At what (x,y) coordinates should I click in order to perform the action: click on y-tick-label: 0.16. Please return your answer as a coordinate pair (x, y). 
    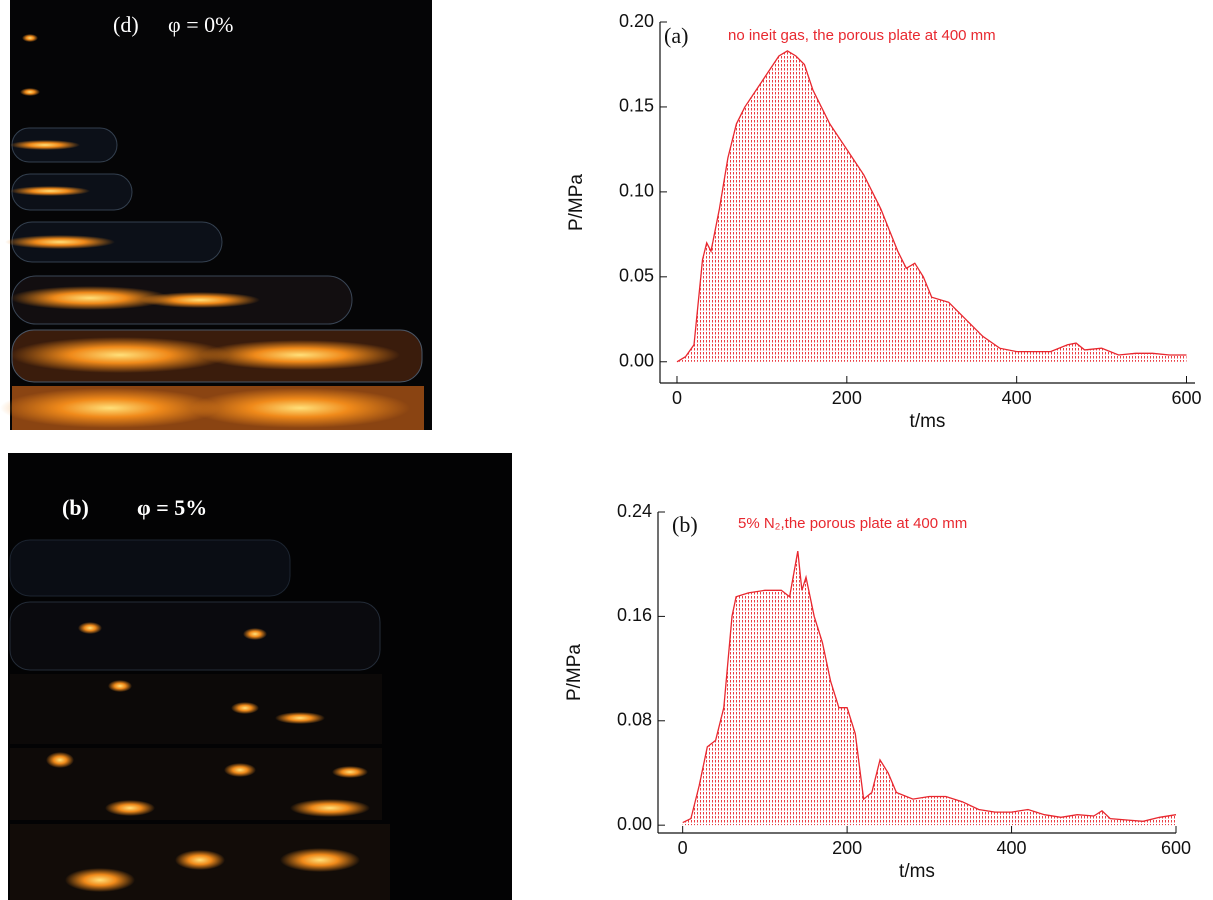
    Looking at the image, I should click on (634, 615).